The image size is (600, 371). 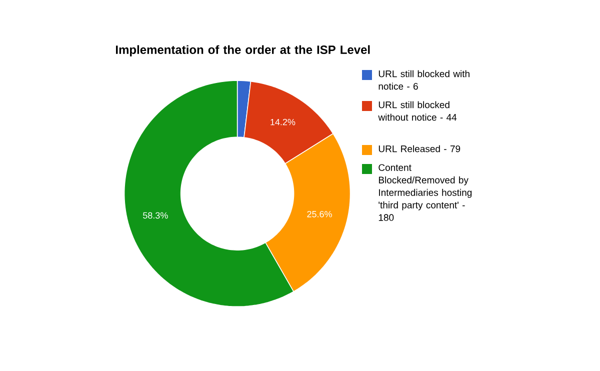 I want to click on data-label: 58.3%, so click(x=155, y=215).